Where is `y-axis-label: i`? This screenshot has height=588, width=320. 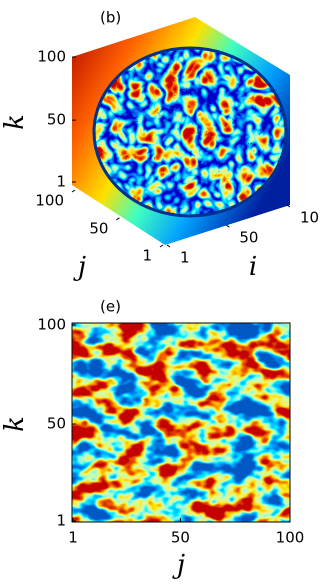 y-axis-label: i is located at coordinates (253, 267).